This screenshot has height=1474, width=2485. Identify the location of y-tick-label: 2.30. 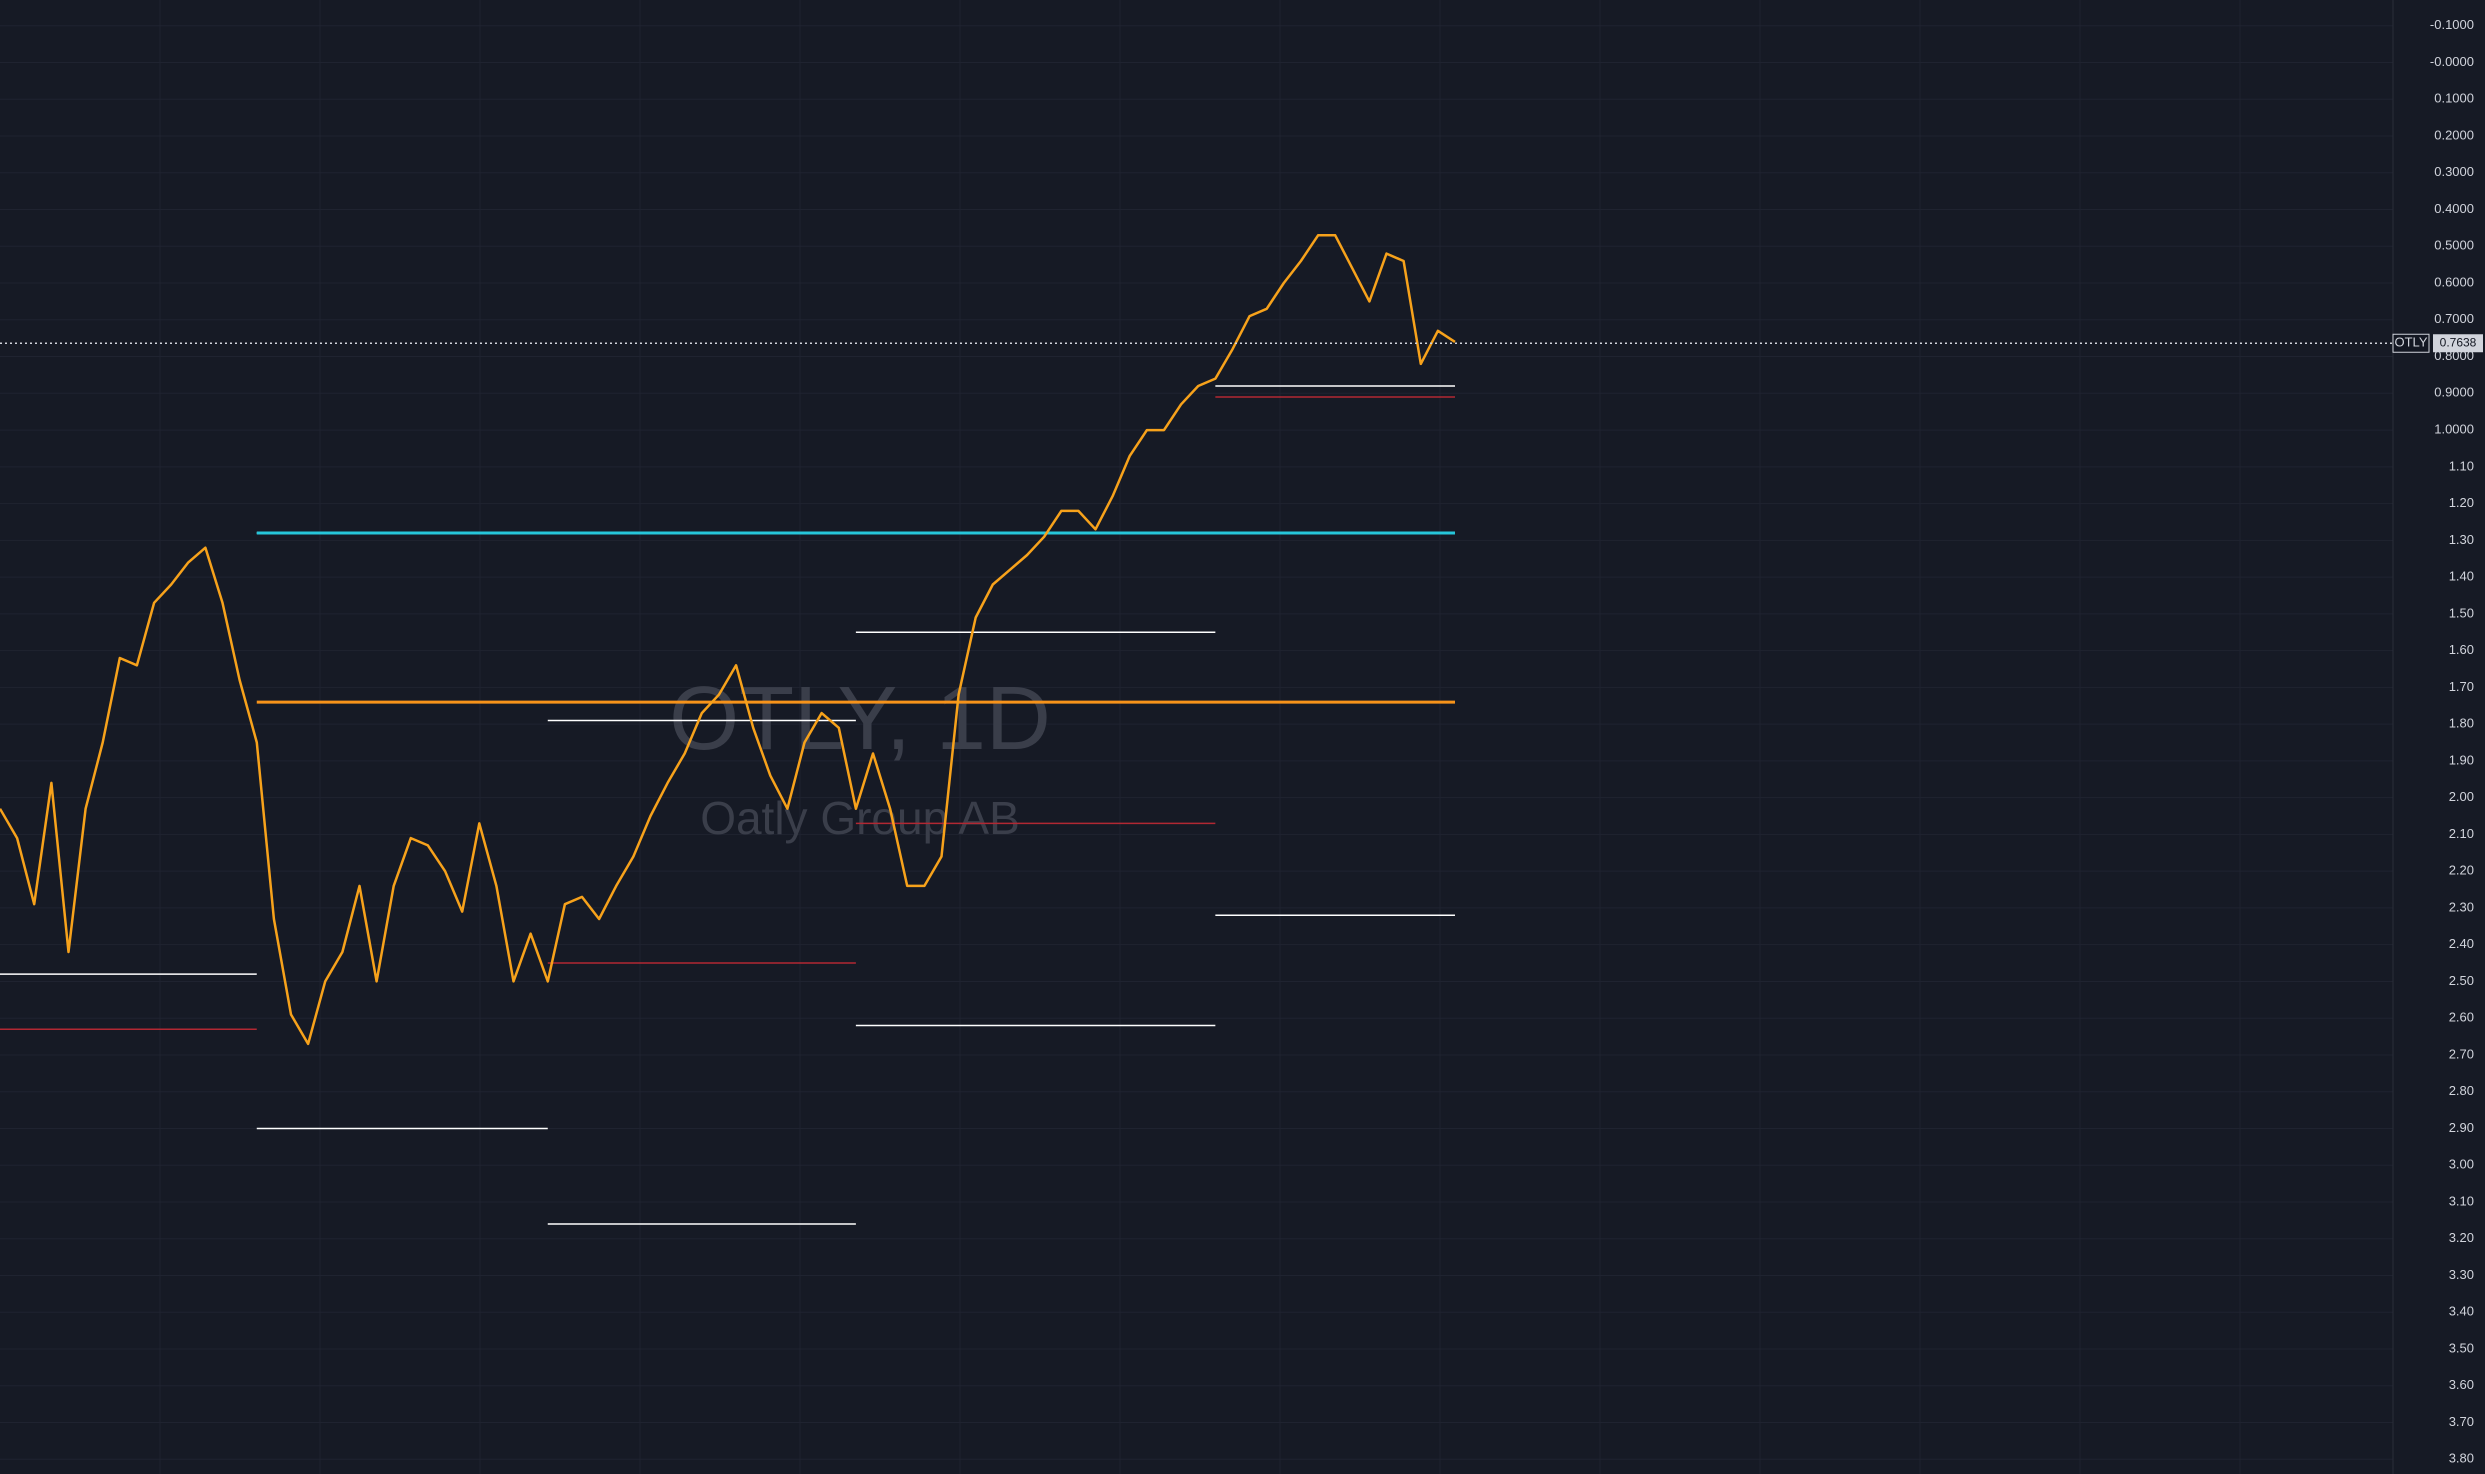
(2461, 906).